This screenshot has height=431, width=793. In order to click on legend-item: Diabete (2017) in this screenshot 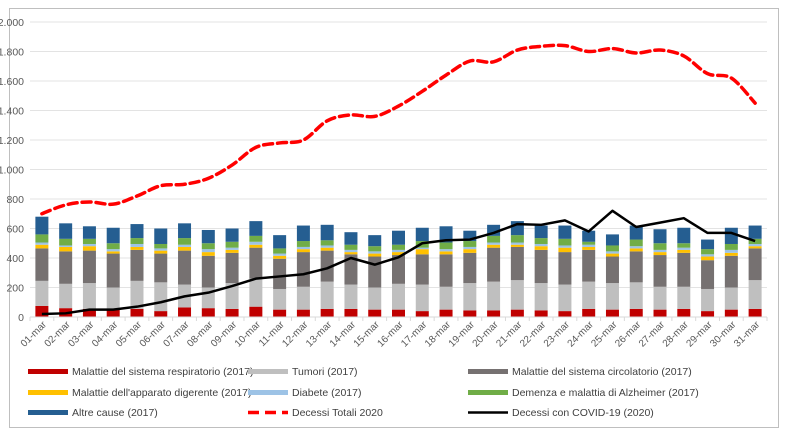, I will do `click(304, 393)`.